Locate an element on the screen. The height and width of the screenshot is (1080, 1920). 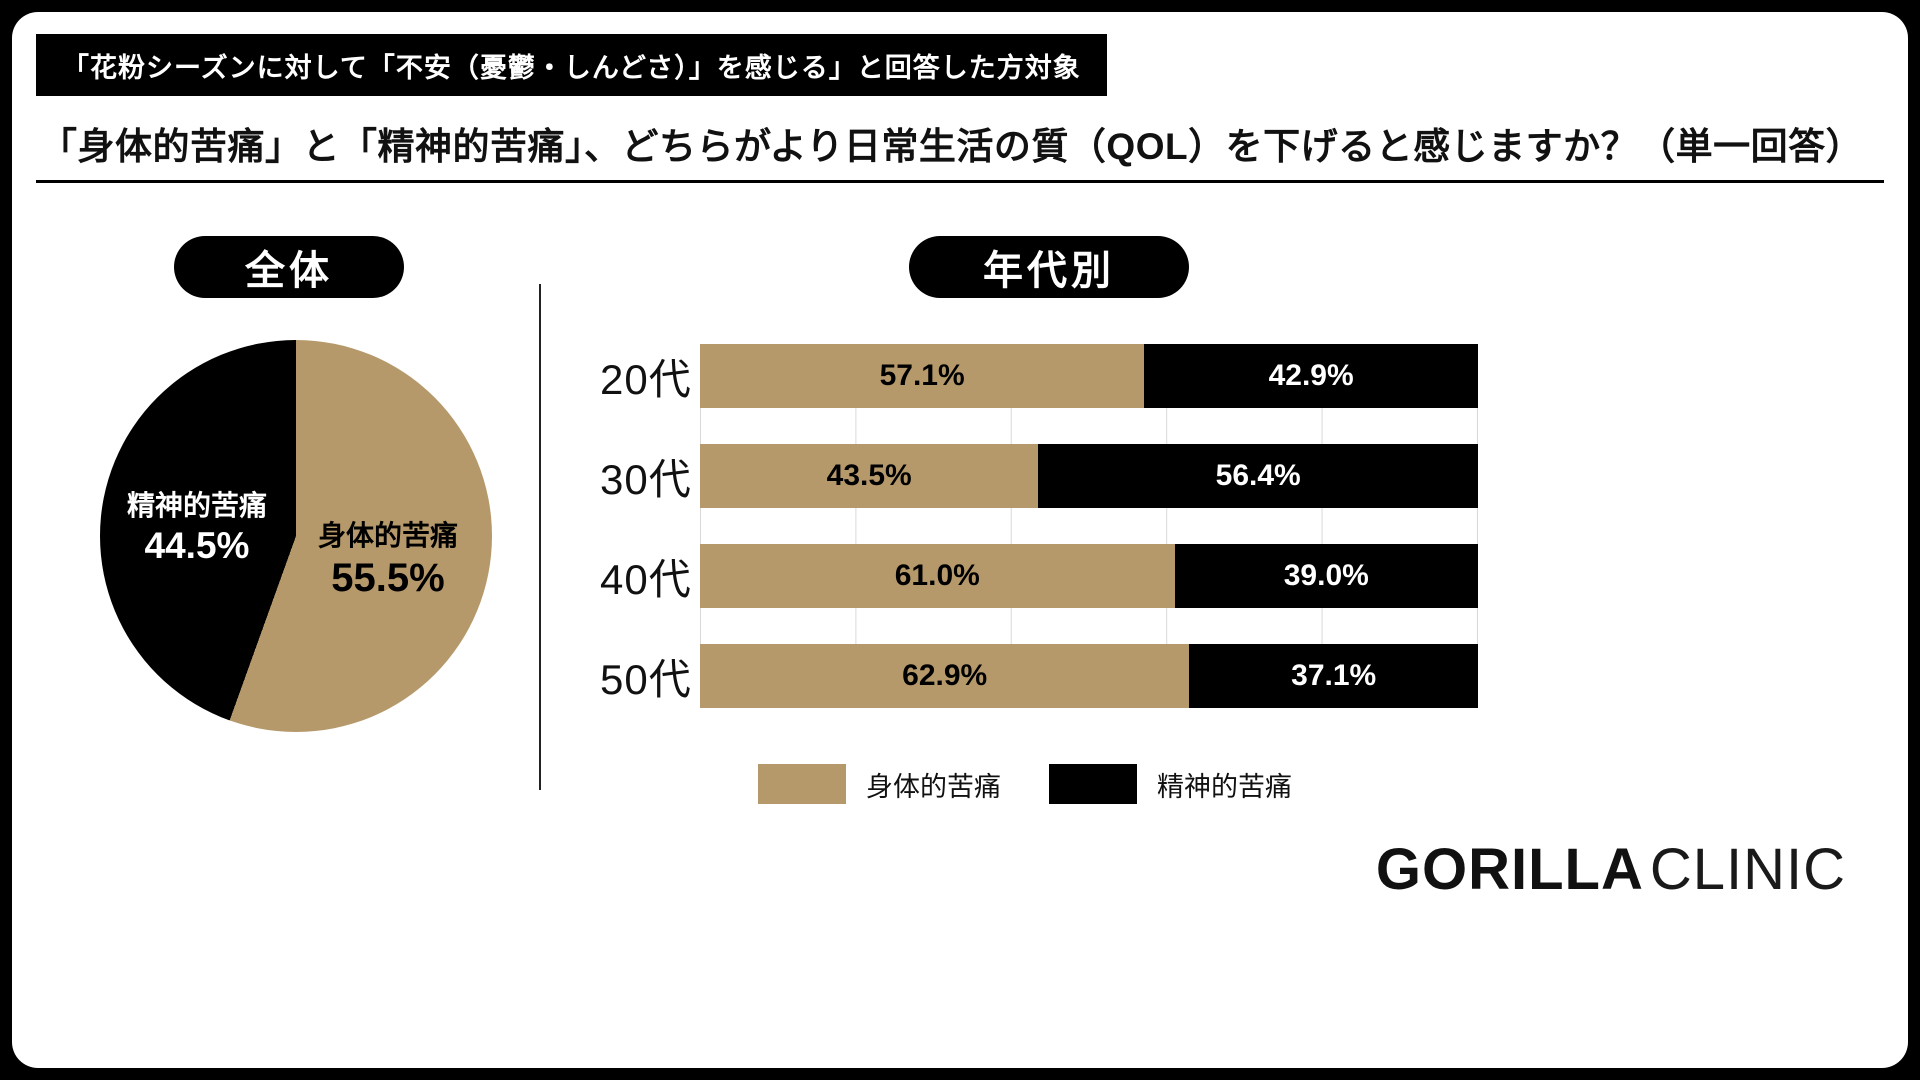
bar-row-40s: 40代 61.0% 39.0% is located at coordinates (1039, 576).